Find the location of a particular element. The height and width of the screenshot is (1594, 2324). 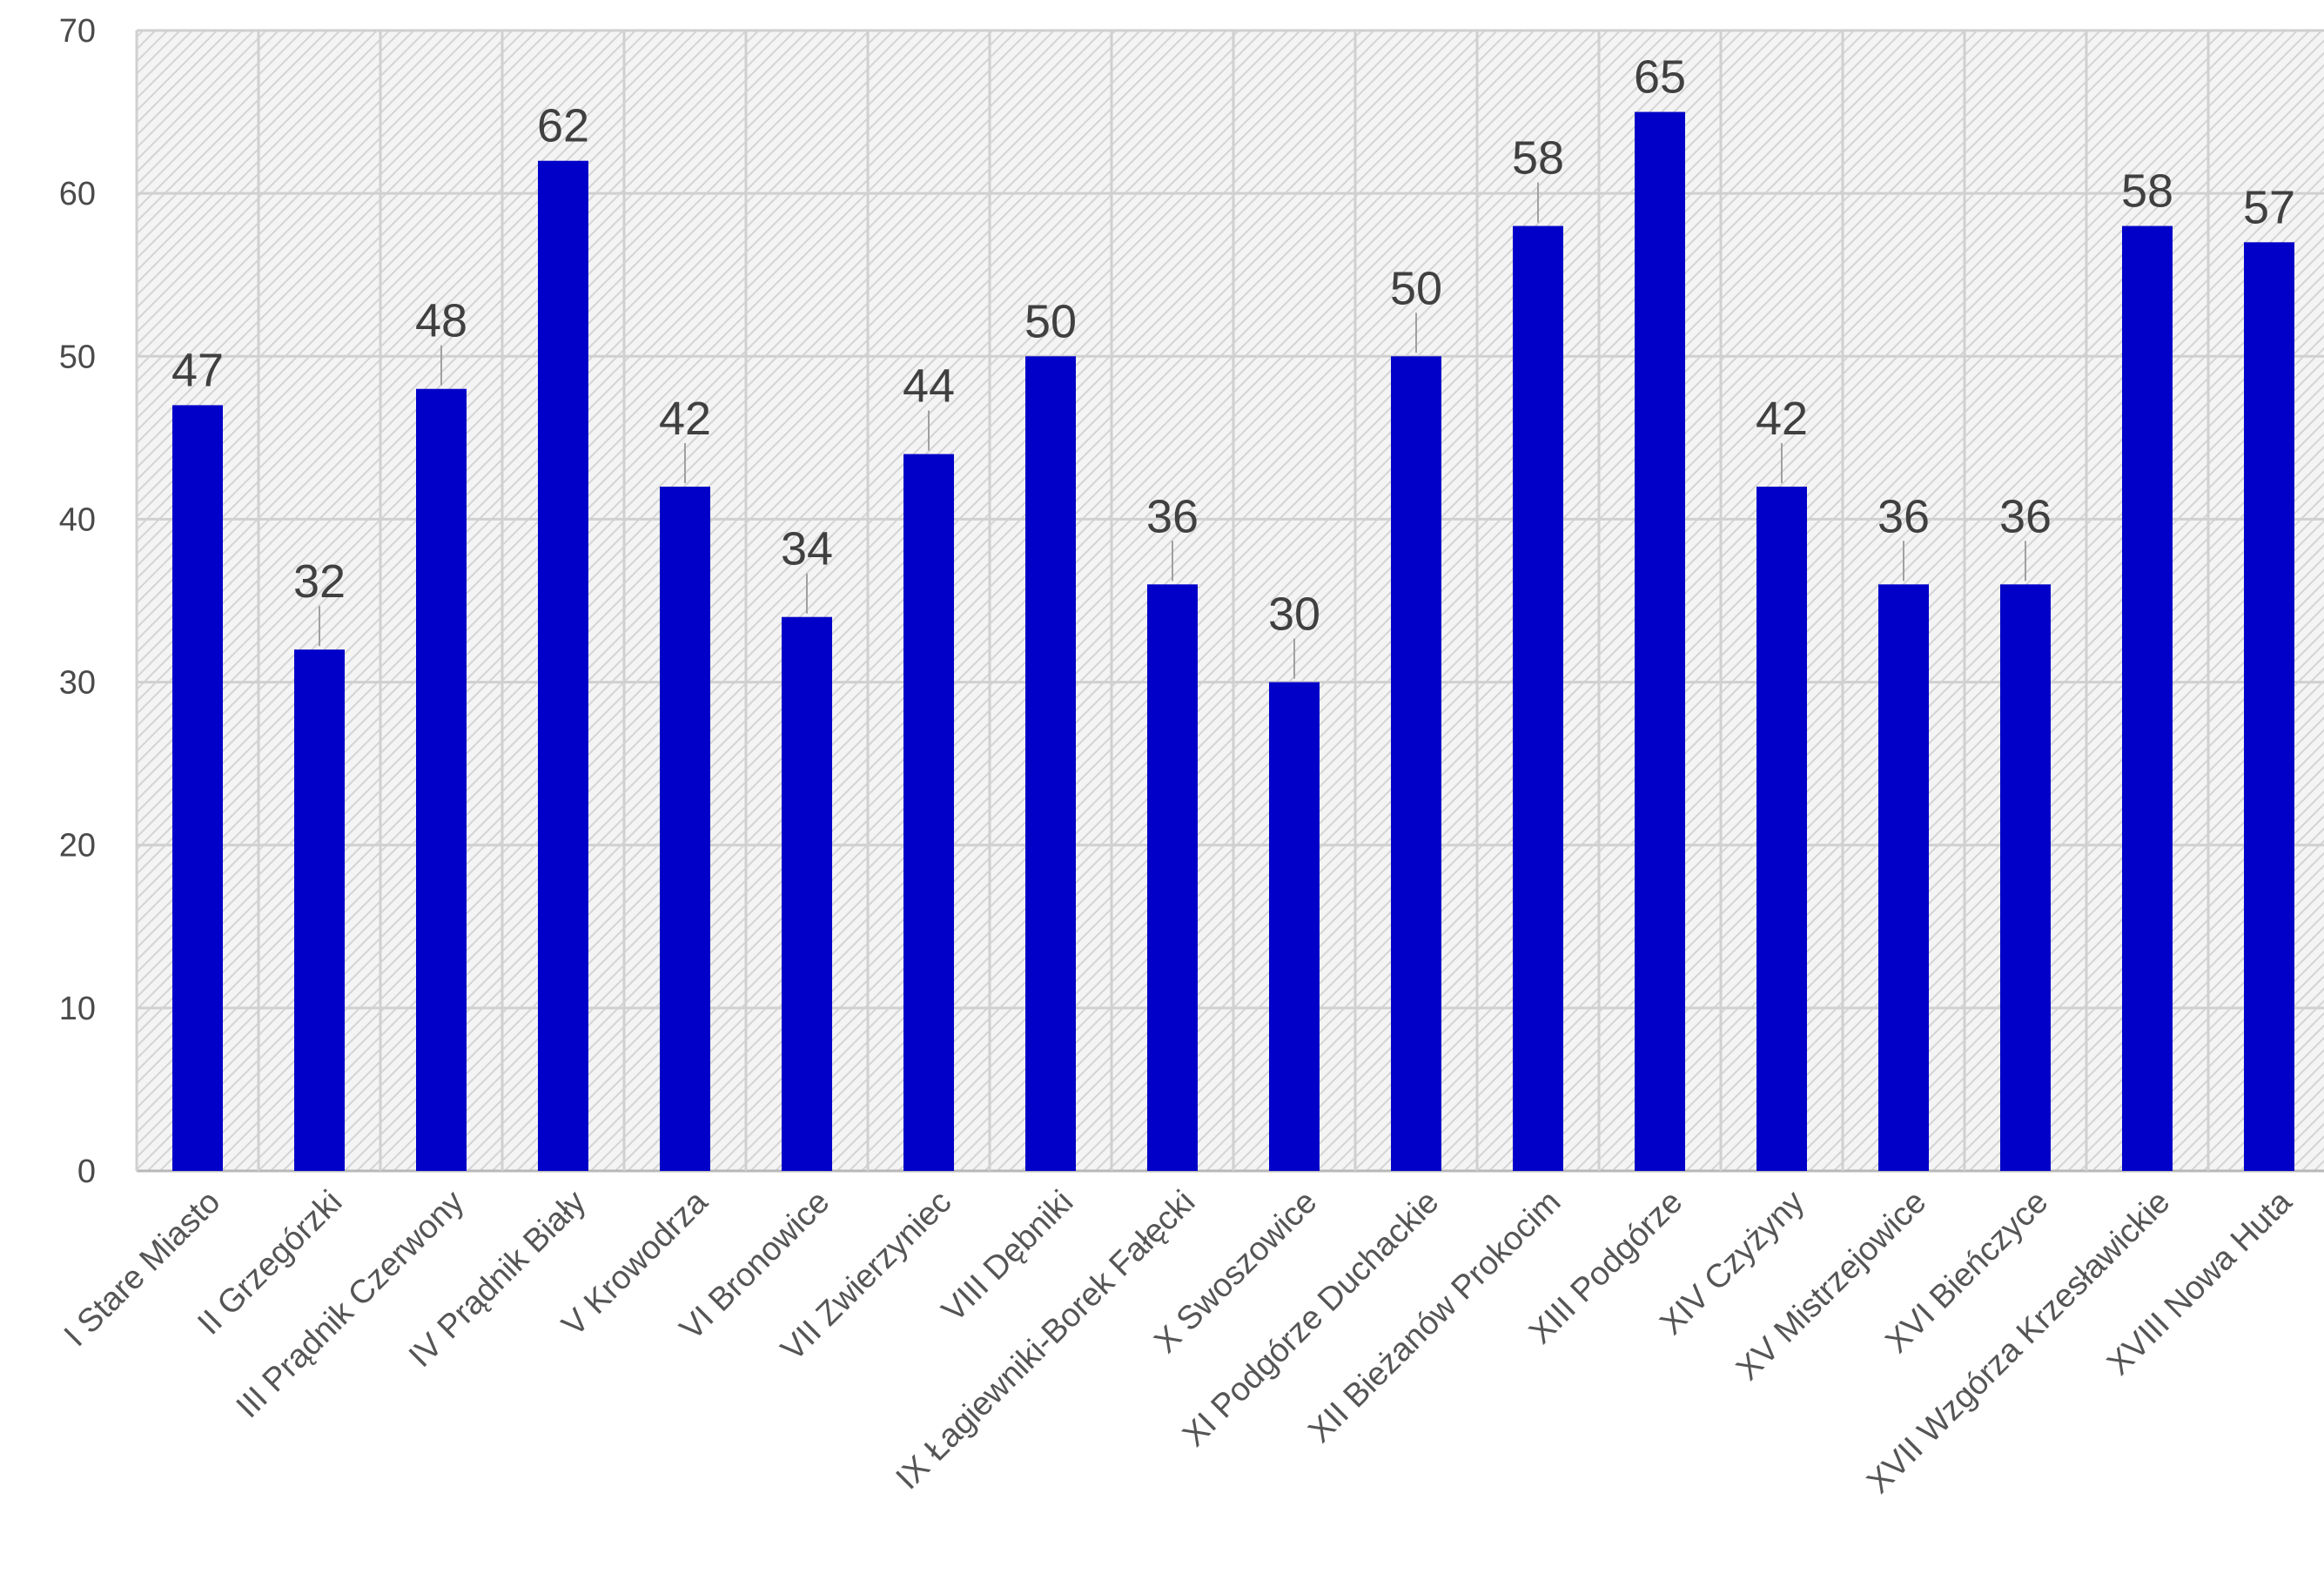

y-tick-label: 10 is located at coordinates (77, 1009).